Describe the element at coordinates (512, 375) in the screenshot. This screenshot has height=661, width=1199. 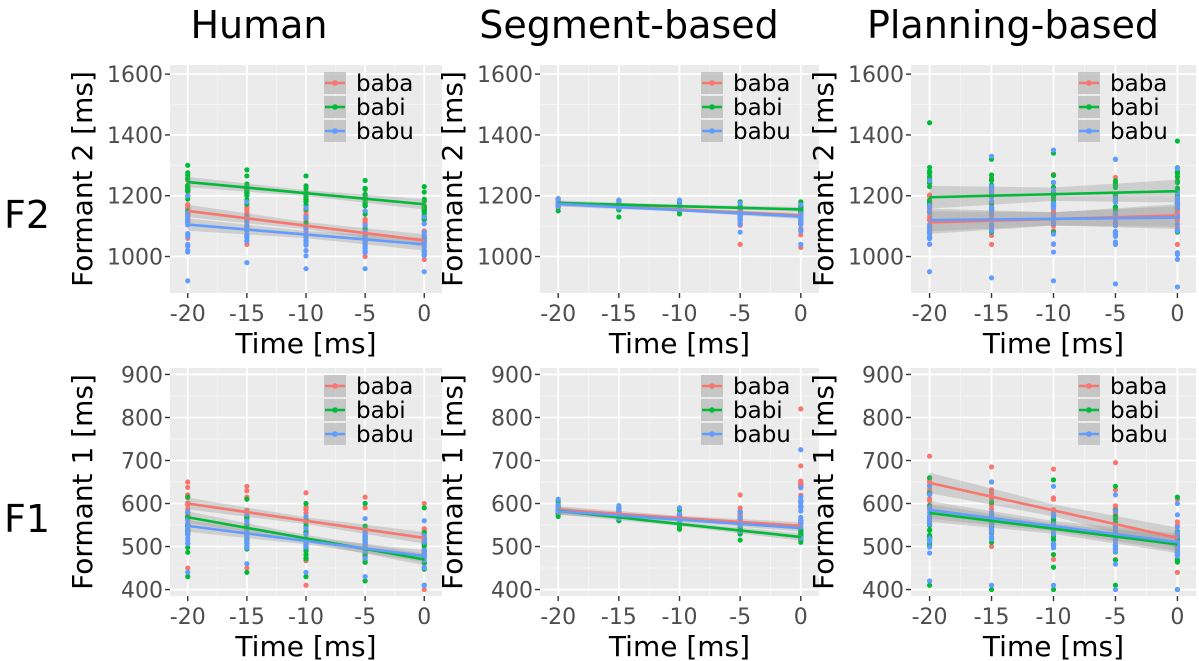
I see `y-tick-label: 900` at that location.